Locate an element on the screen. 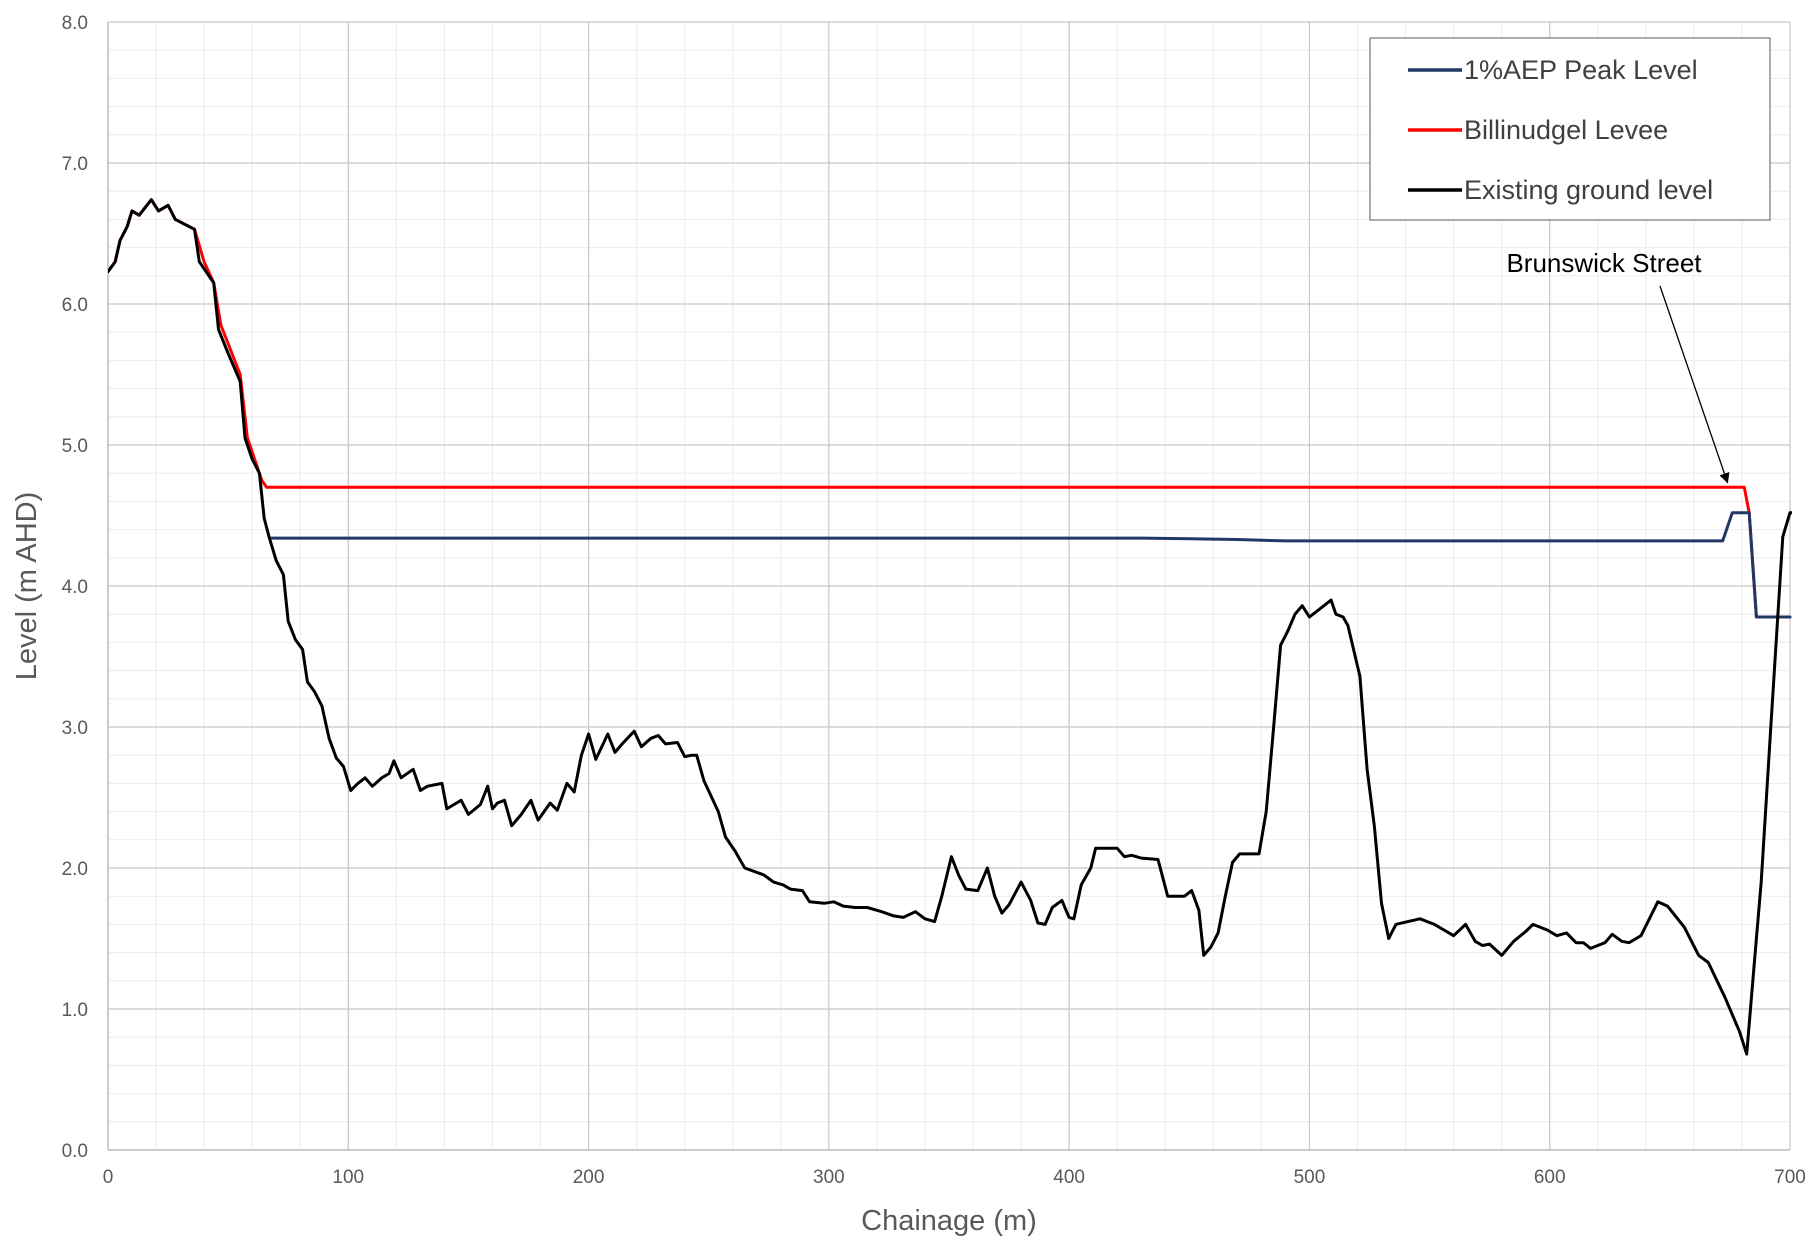 The image size is (1818, 1236). x-tick-label: 200 is located at coordinates (589, 1177).